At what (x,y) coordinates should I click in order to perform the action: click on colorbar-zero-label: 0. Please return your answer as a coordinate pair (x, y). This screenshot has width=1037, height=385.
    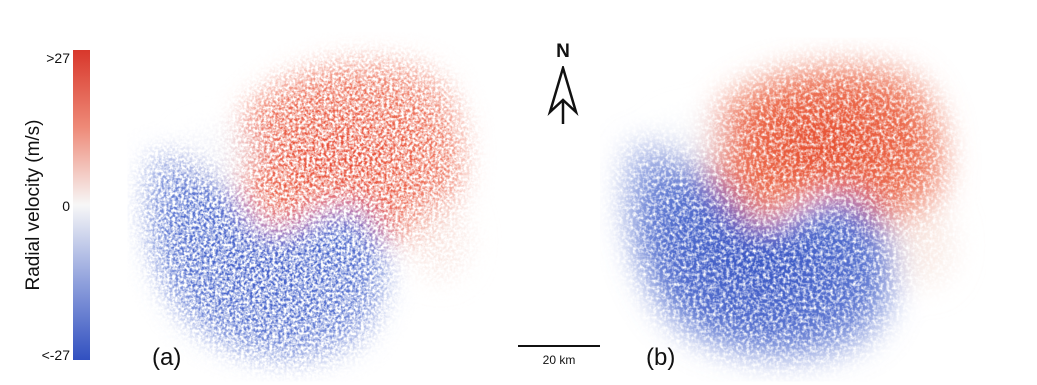
    Looking at the image, I should click on (66, 206).